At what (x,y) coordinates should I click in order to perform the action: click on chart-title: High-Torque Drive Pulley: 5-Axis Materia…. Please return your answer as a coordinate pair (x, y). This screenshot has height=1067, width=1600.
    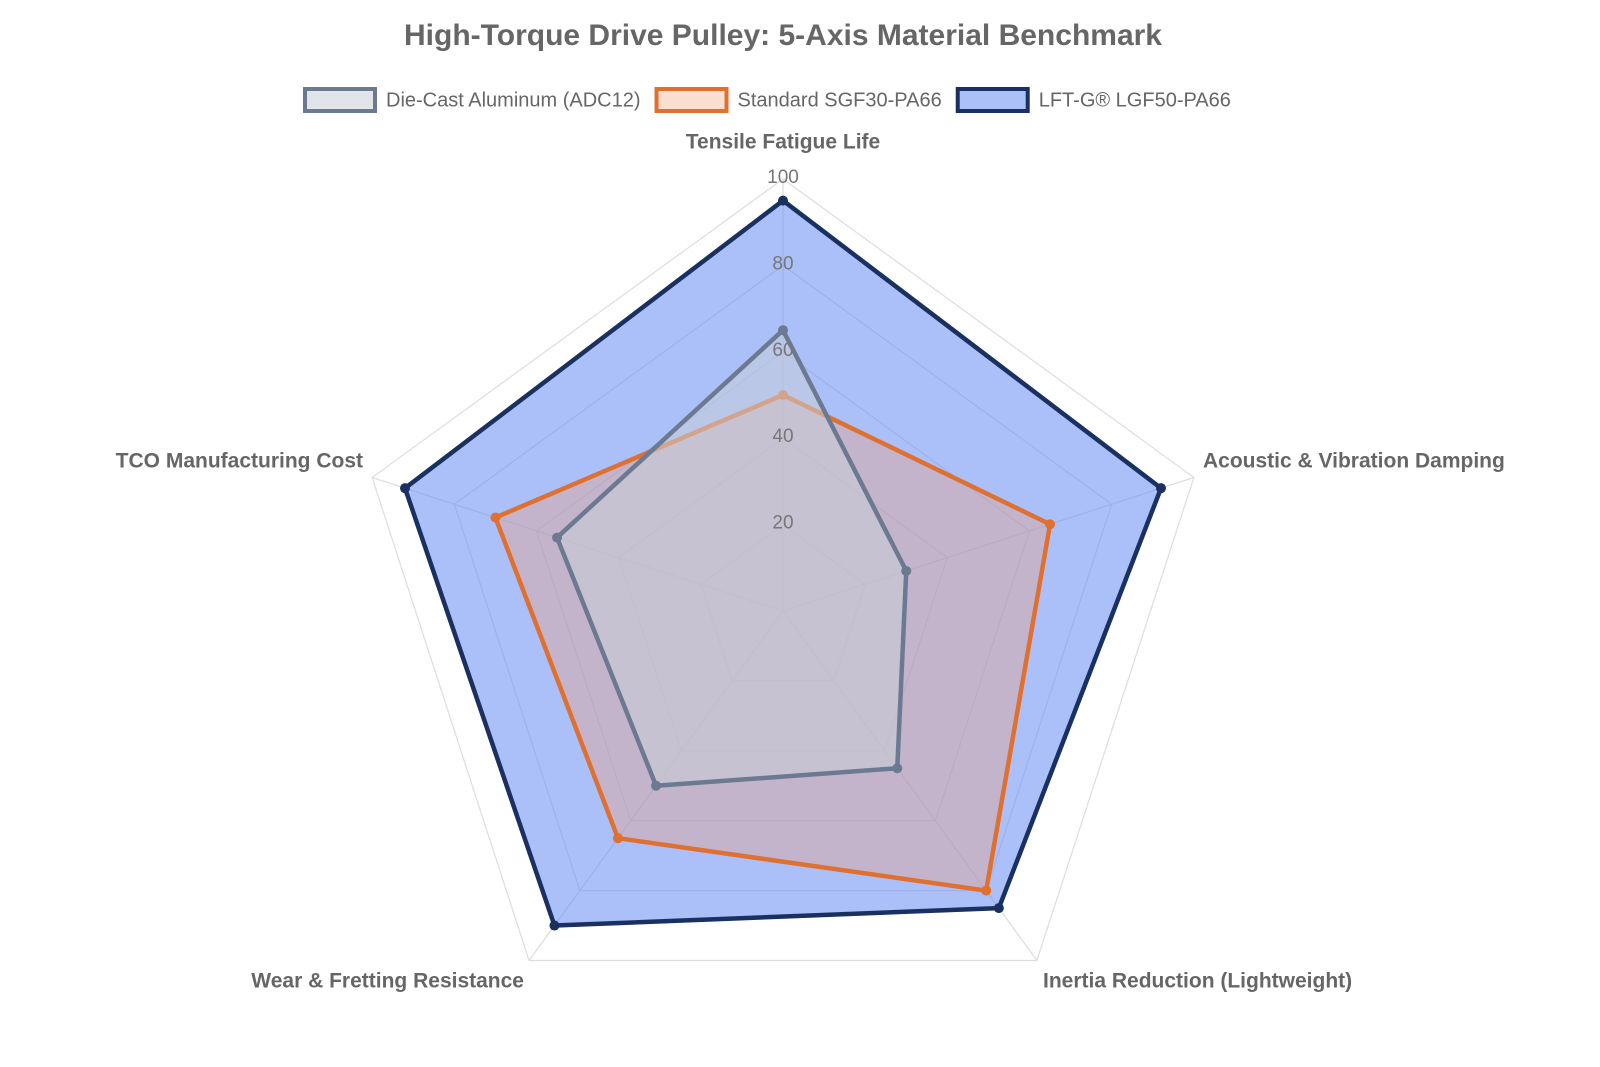
    Looking at the image, I should click on (783, 35).